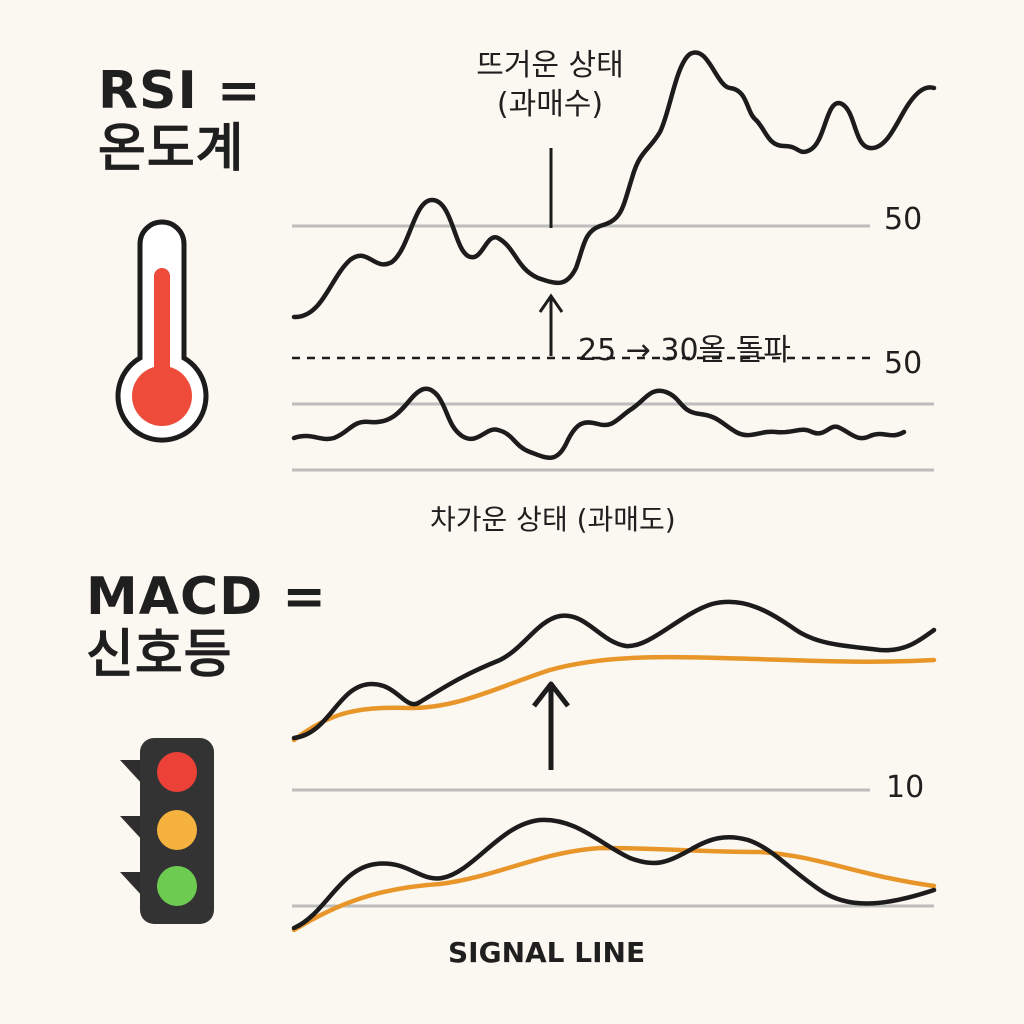 This screenshot has height=1024, width=1024. I want to click on traffic-green-light, so click(177, 886).